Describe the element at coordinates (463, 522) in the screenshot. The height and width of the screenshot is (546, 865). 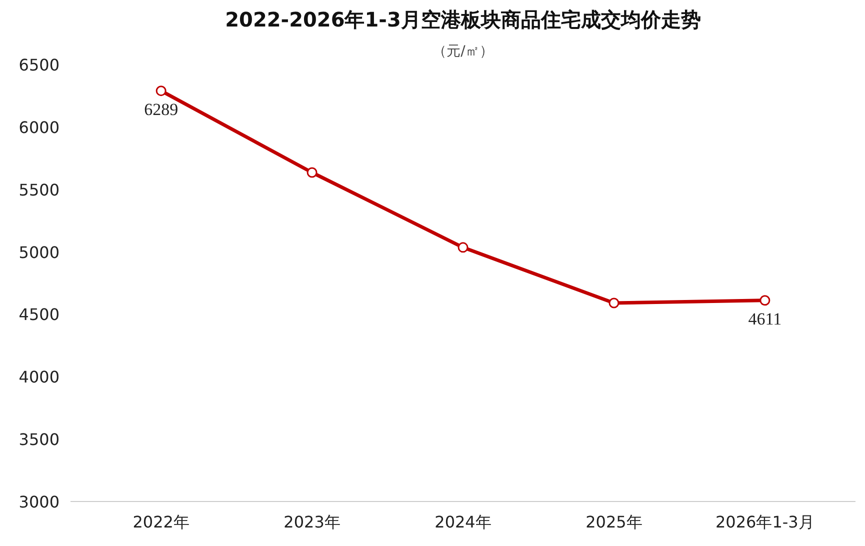
I see `x-tick-label: 2024年` at that location.